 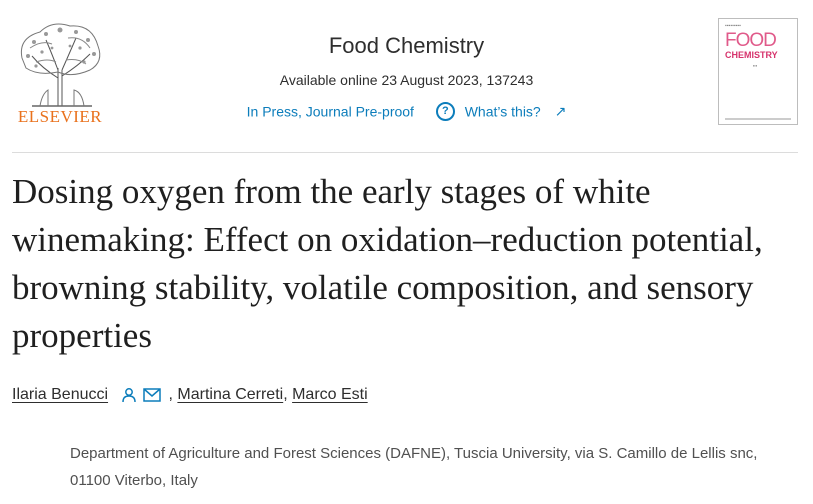 What do you see at coordinates (733, 26) in the screenshot?
I see `cover-header-text: ▪▪▪▪▪▪▪▪▪` at bounding box center [733, 26].